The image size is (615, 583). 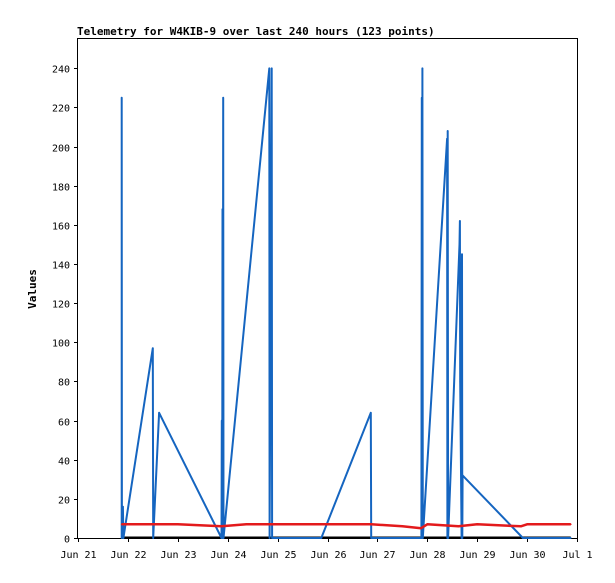 I want to click on x-tick-label: Jul 1, so click(x=577, y=555).